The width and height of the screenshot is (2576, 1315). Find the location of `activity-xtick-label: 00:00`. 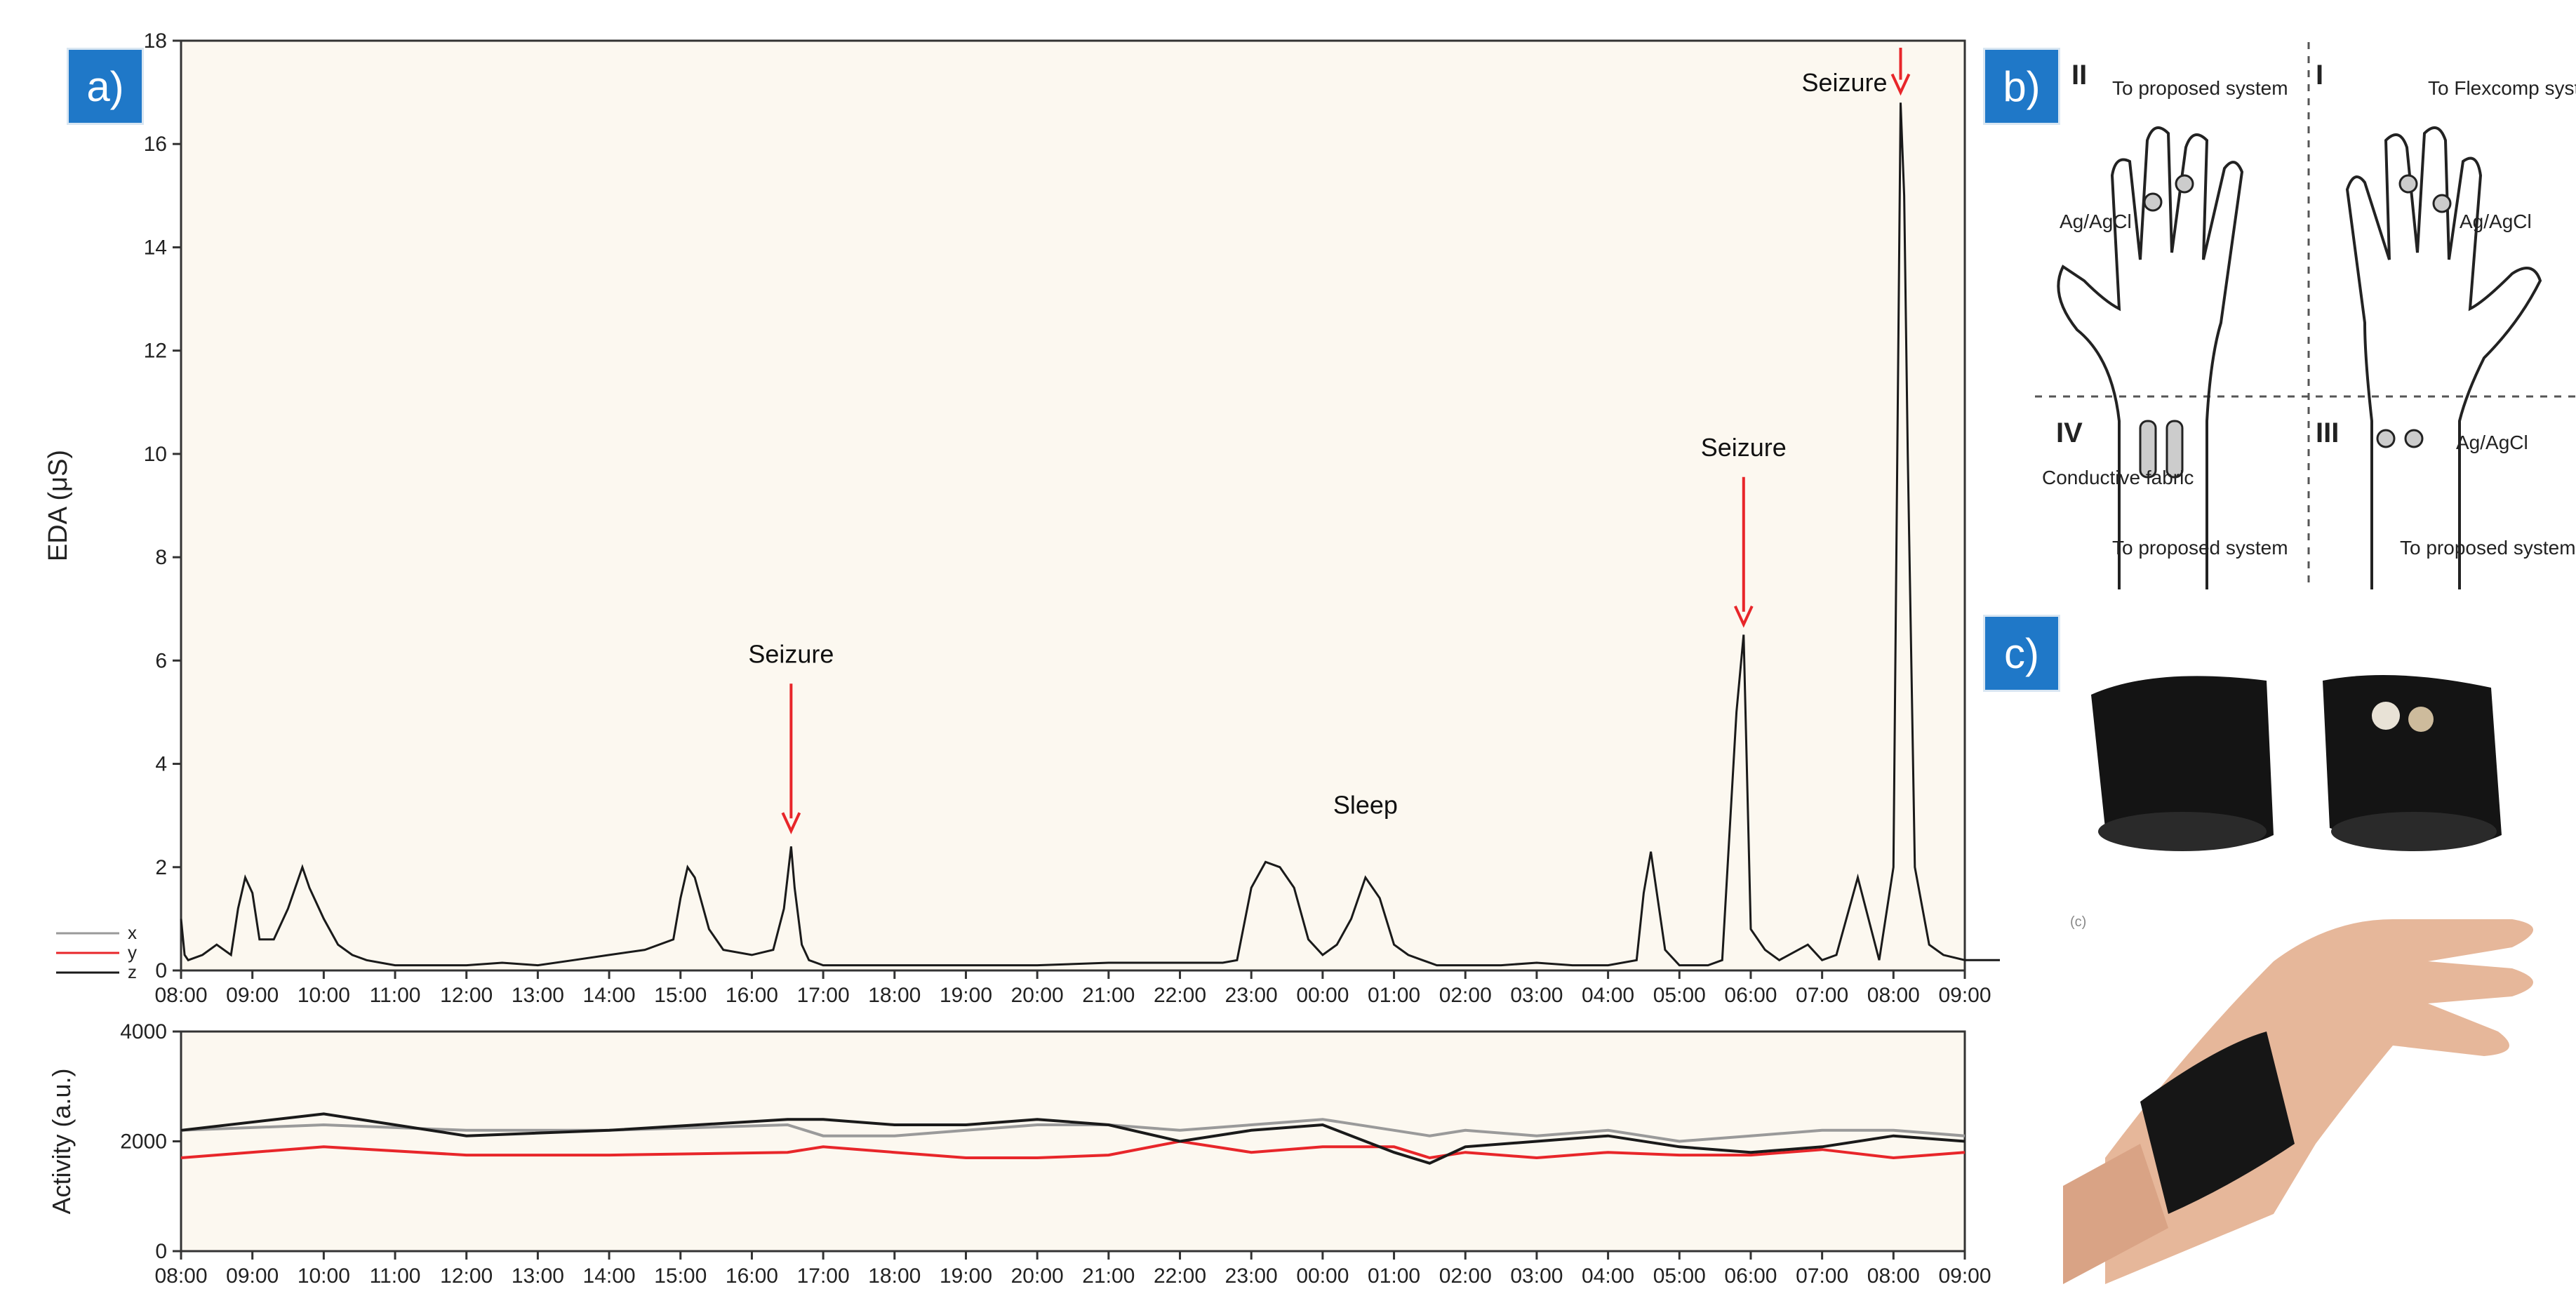

activity-xtick-label: 00:00 is located at coordinates (1322, 1276).